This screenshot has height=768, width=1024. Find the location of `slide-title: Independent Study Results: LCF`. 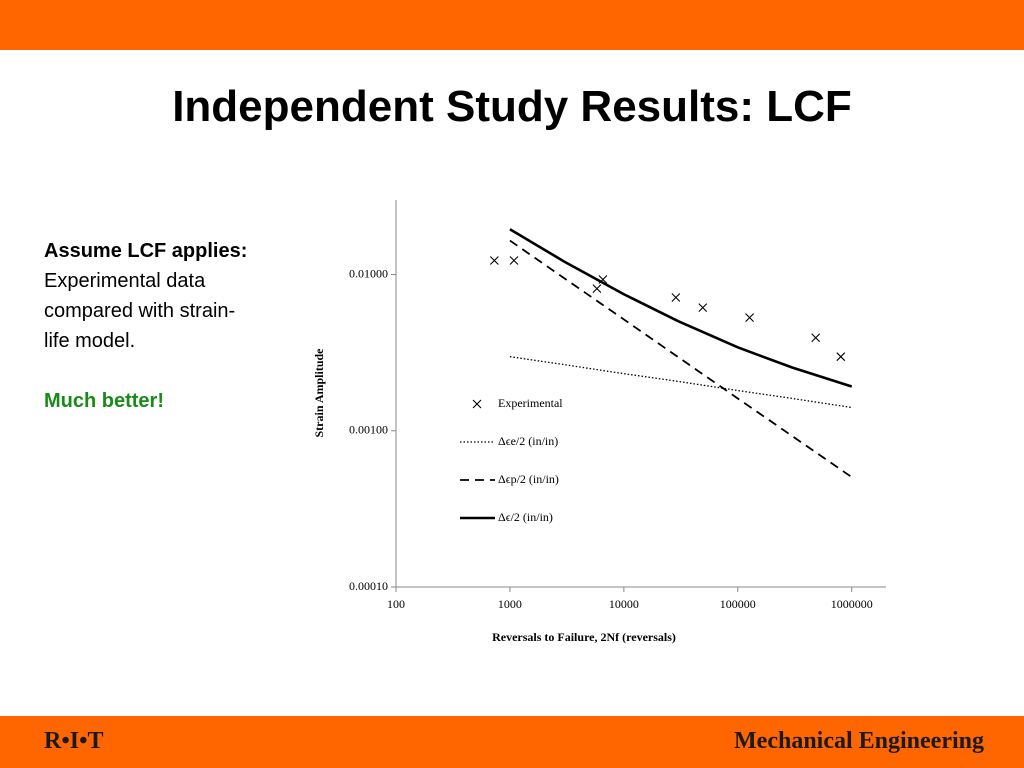

slide-title: Independent Study Results: LCF is located at coordinates (512, 106).